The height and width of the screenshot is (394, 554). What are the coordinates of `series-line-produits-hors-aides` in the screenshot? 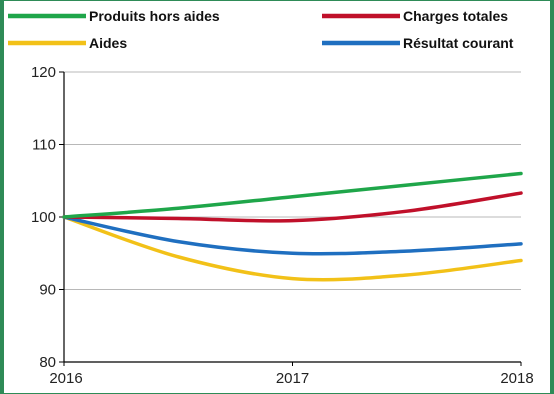 It's located at (292, 195).